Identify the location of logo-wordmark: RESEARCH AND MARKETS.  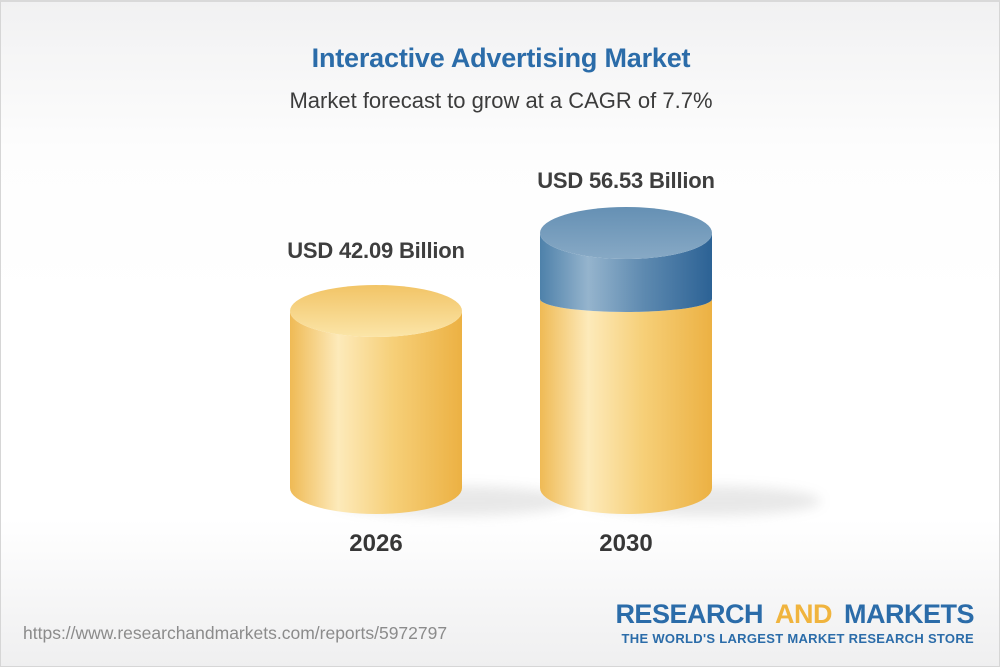
(794, 614).